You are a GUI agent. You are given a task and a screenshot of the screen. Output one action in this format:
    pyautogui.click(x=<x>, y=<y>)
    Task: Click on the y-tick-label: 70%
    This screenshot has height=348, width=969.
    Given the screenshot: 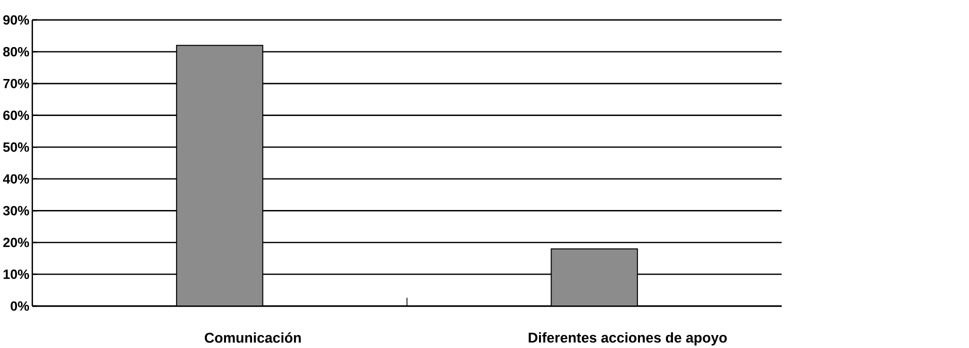 What is the action you would take?
    pyautogui.click(x=16, y=83)
    